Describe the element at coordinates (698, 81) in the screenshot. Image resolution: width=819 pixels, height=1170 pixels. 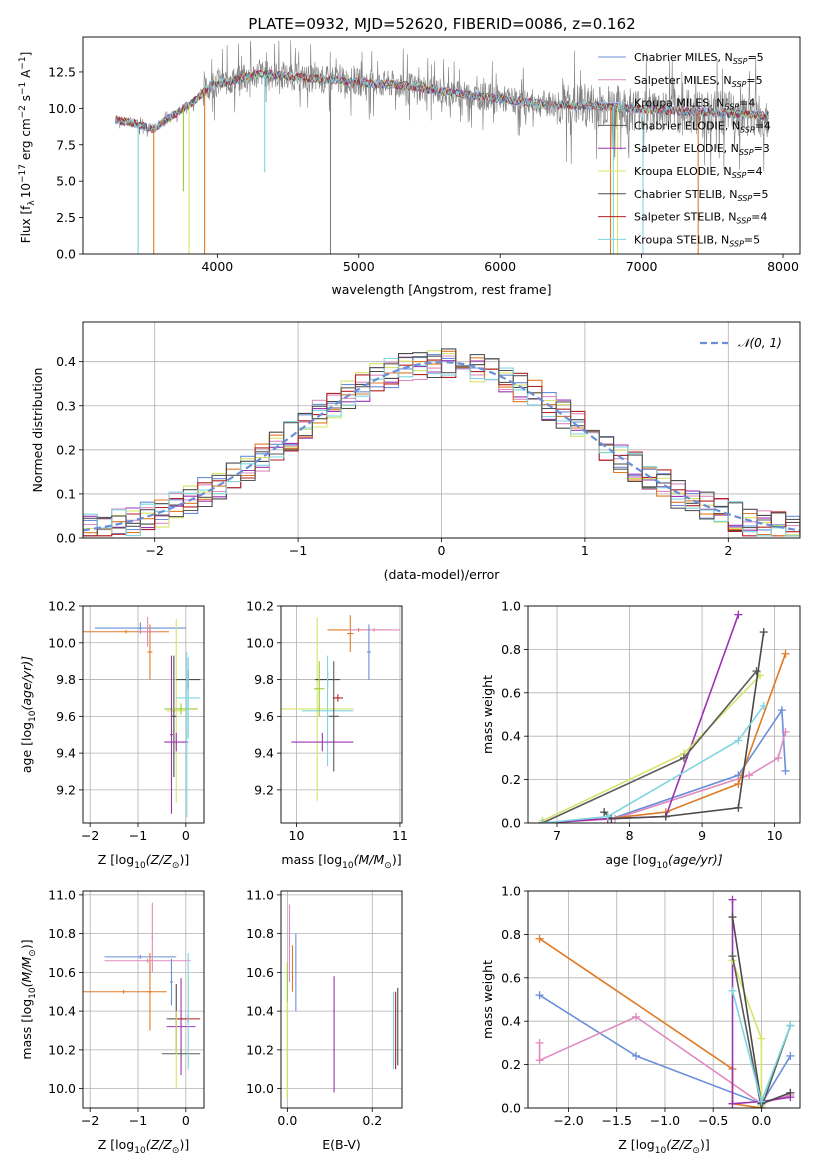
I see `legend-entry: Salpeter MILES, NSSP=5` at that location.